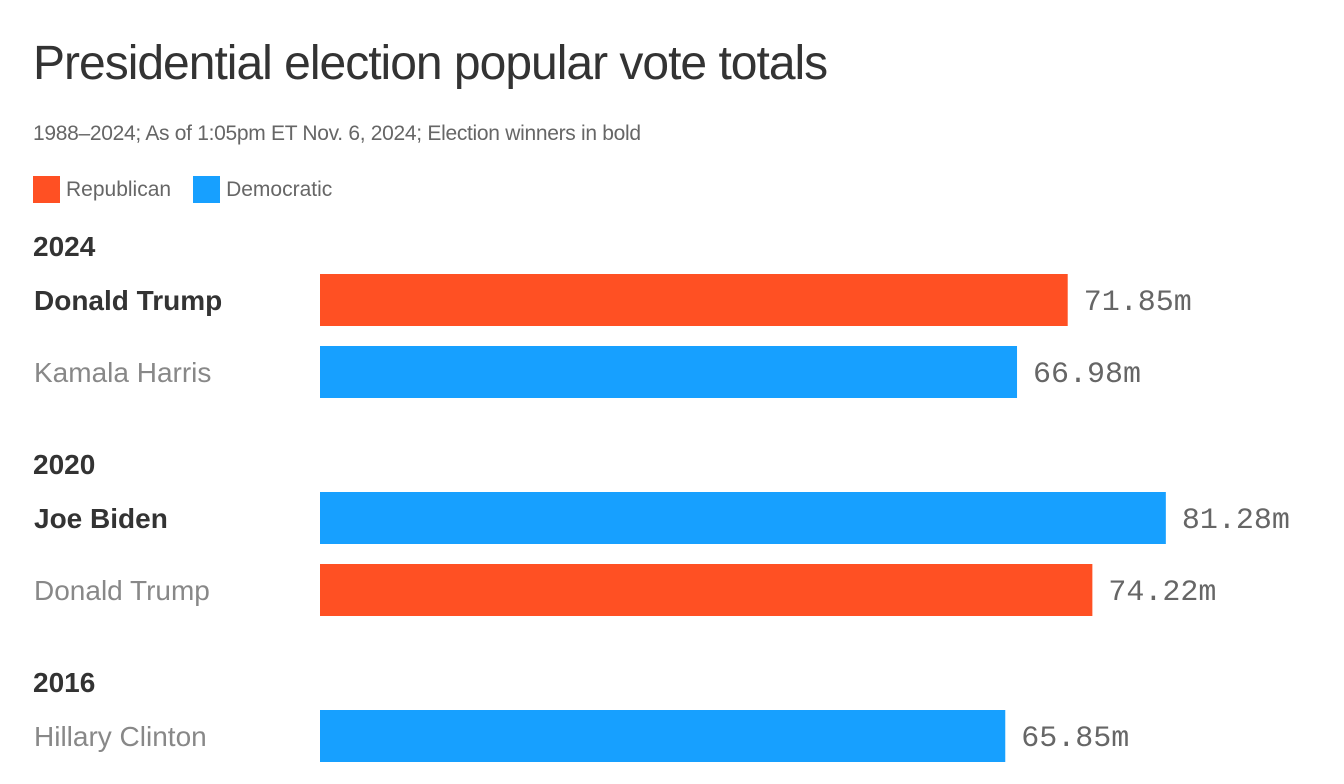 This screenshot has height=784, width=1344. I want to click on candidate-label: Joe Biden, so click(101, 518).